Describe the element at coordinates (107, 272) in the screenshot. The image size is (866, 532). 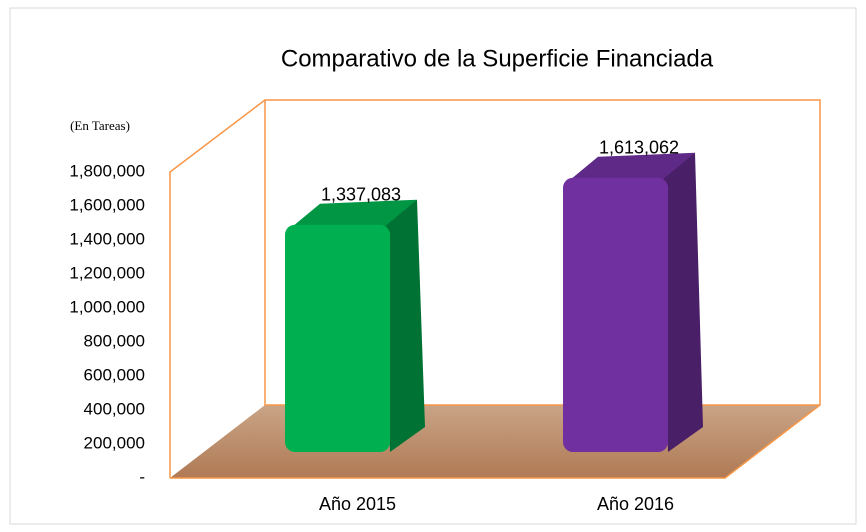
I see `y-tick-label: 1,200,000` at that location.